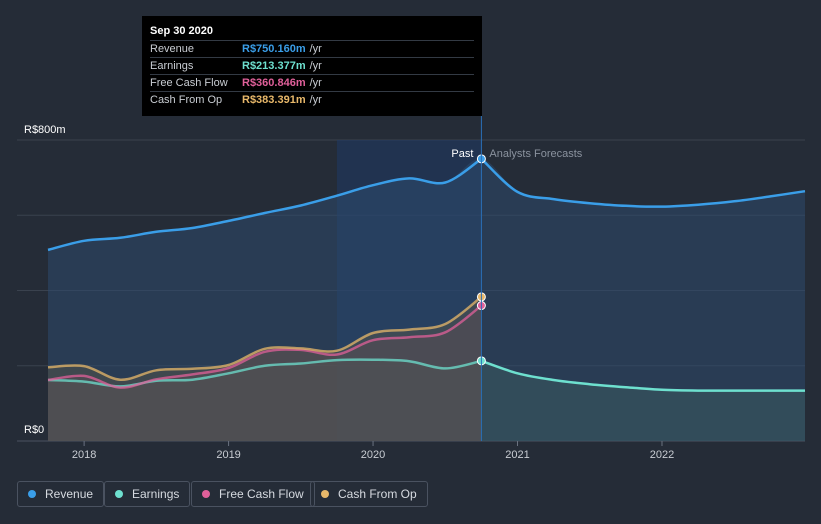 The height and width of the screenshot is (524, 821). I want to click on series-area-free-cash-flow, so click(265, 373).